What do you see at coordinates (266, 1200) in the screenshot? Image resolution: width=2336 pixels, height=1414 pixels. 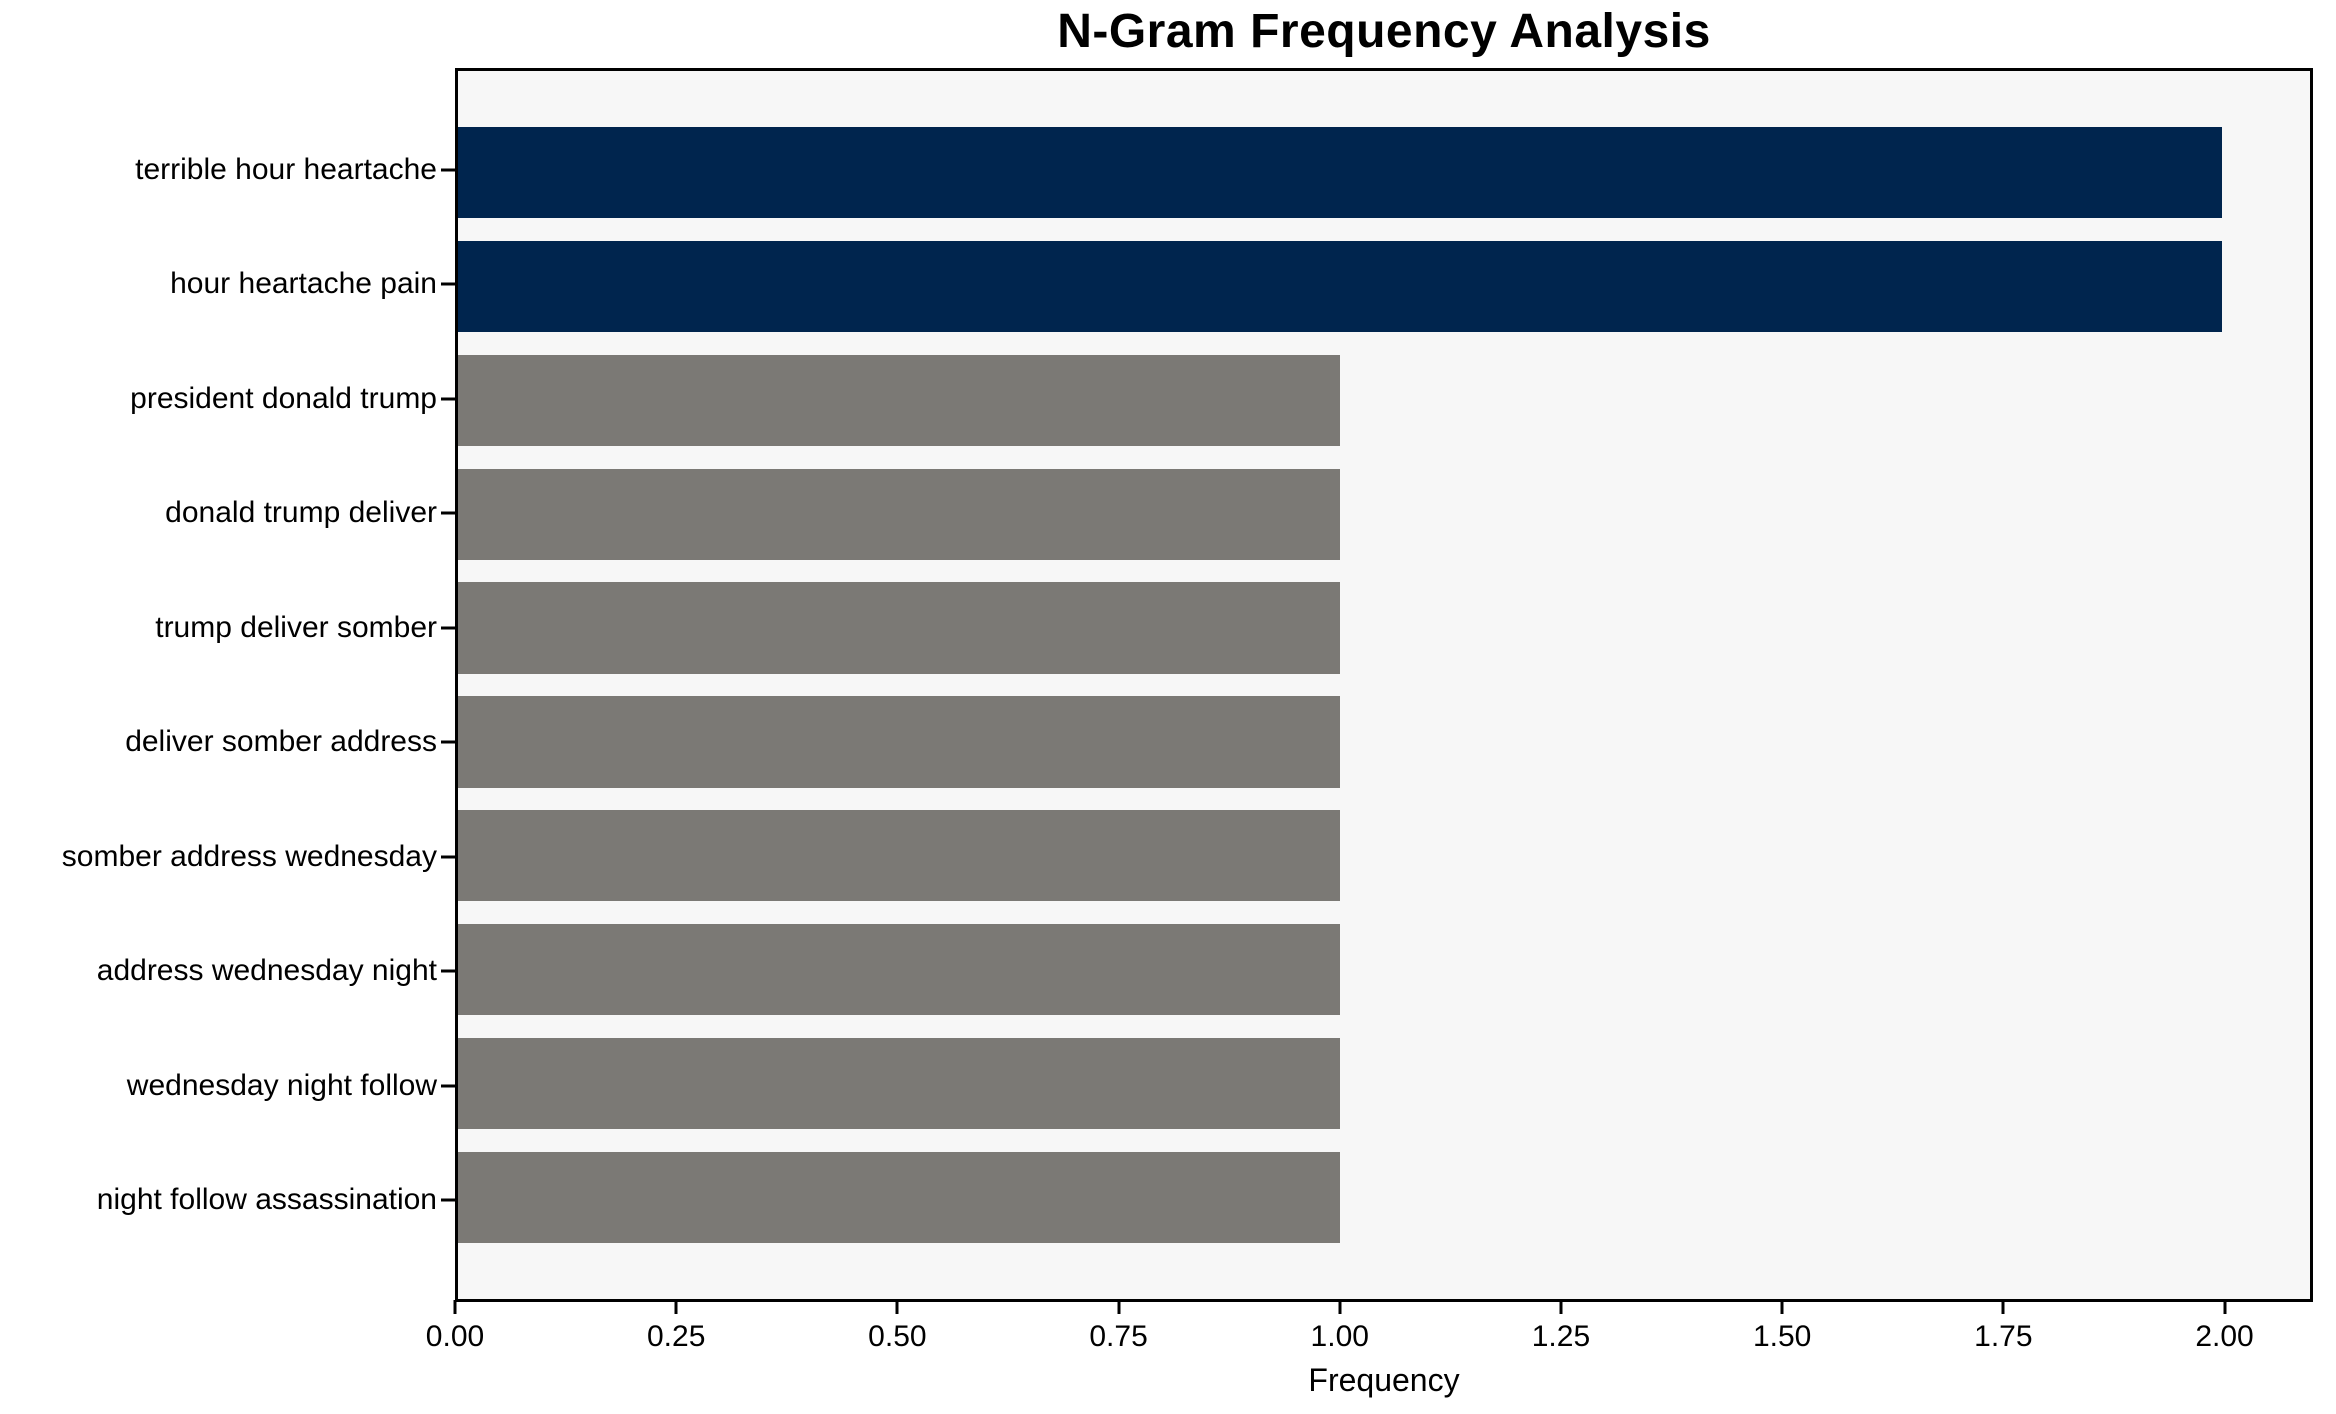 I see `y-tick-label: night follow assassination` at bounding box center [266, 1200].